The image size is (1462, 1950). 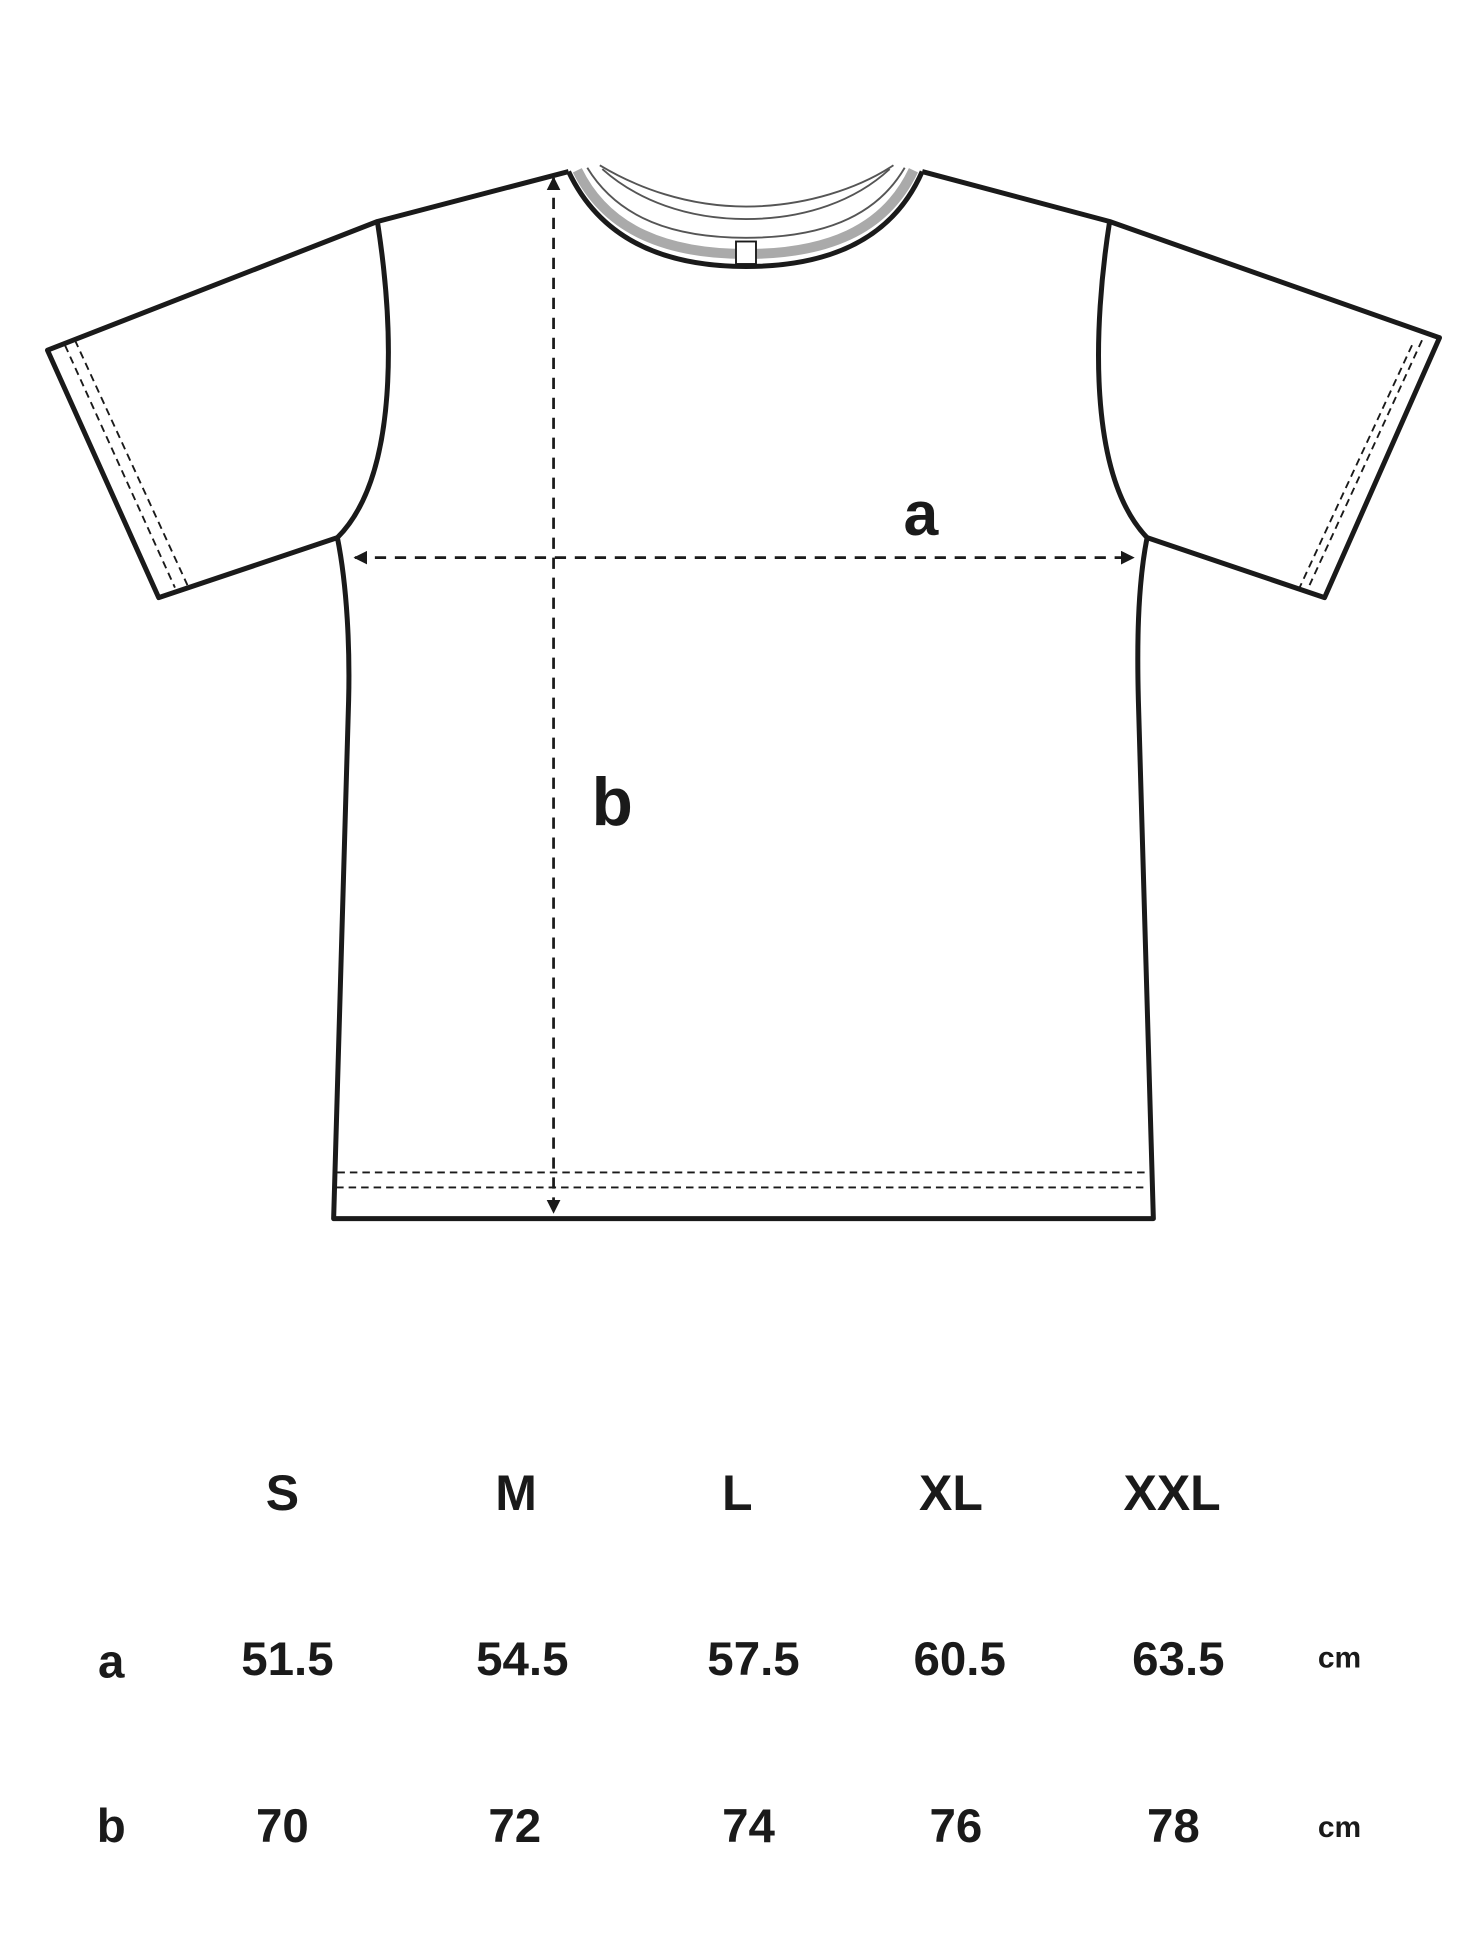 What do you see at coordinates (748, 1826) in the screenshot?
I see `table-cell: 74` at bounding box center [748, 1826].